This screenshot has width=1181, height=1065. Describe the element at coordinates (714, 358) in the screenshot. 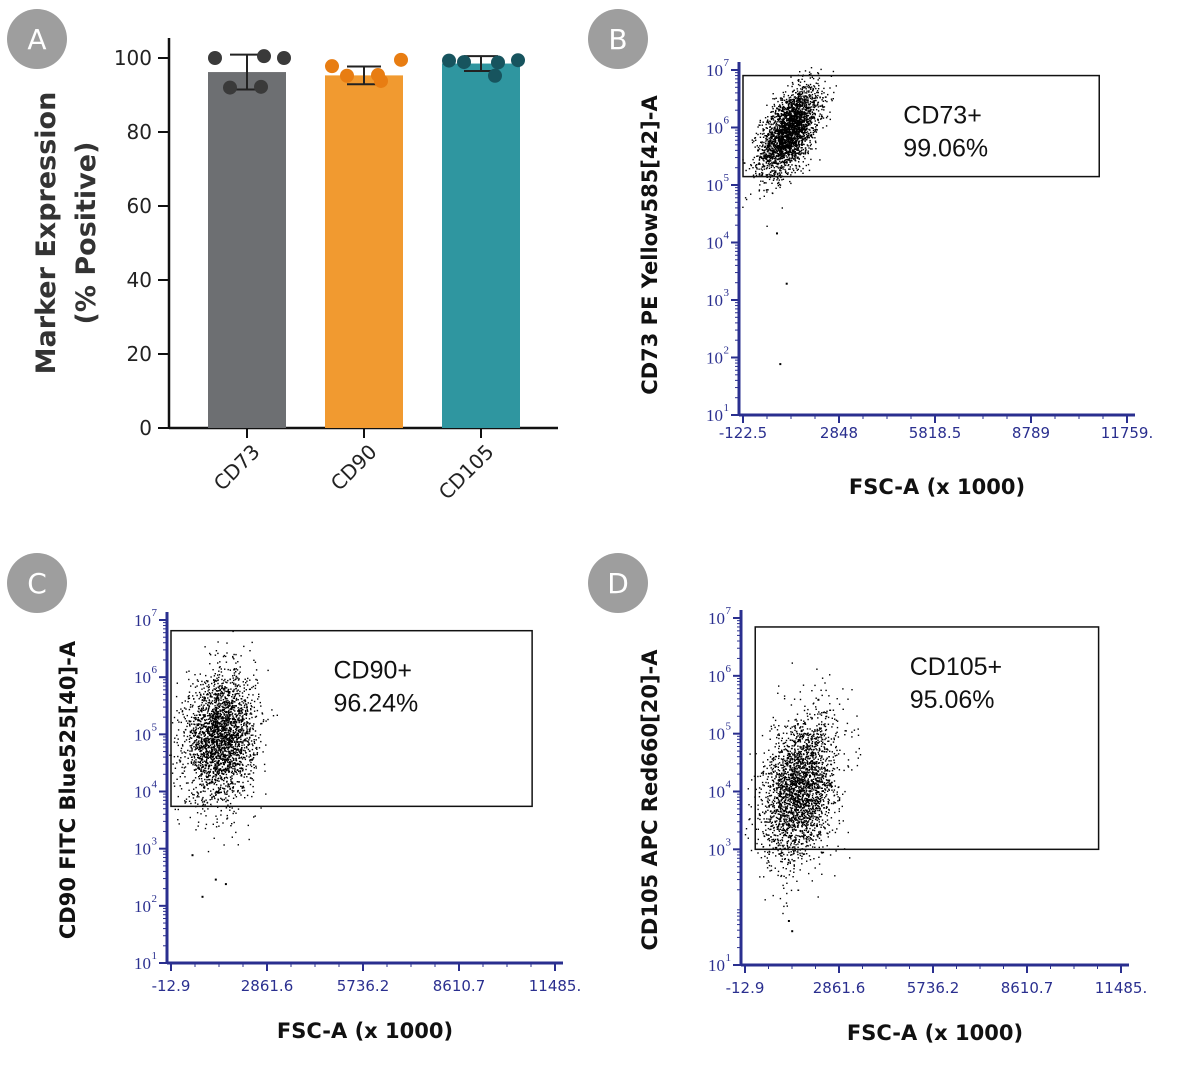

I see `plot-b-y-tick-base: 10` at that location.